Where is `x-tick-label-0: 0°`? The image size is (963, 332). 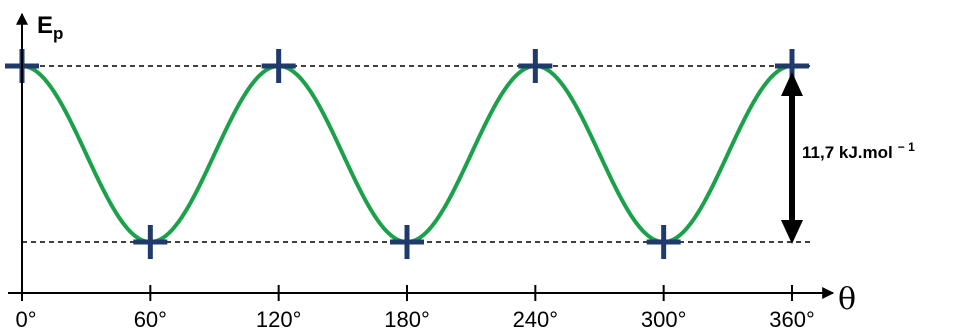
x-tick-label-0: 0° is located at coordinates (25, 319).